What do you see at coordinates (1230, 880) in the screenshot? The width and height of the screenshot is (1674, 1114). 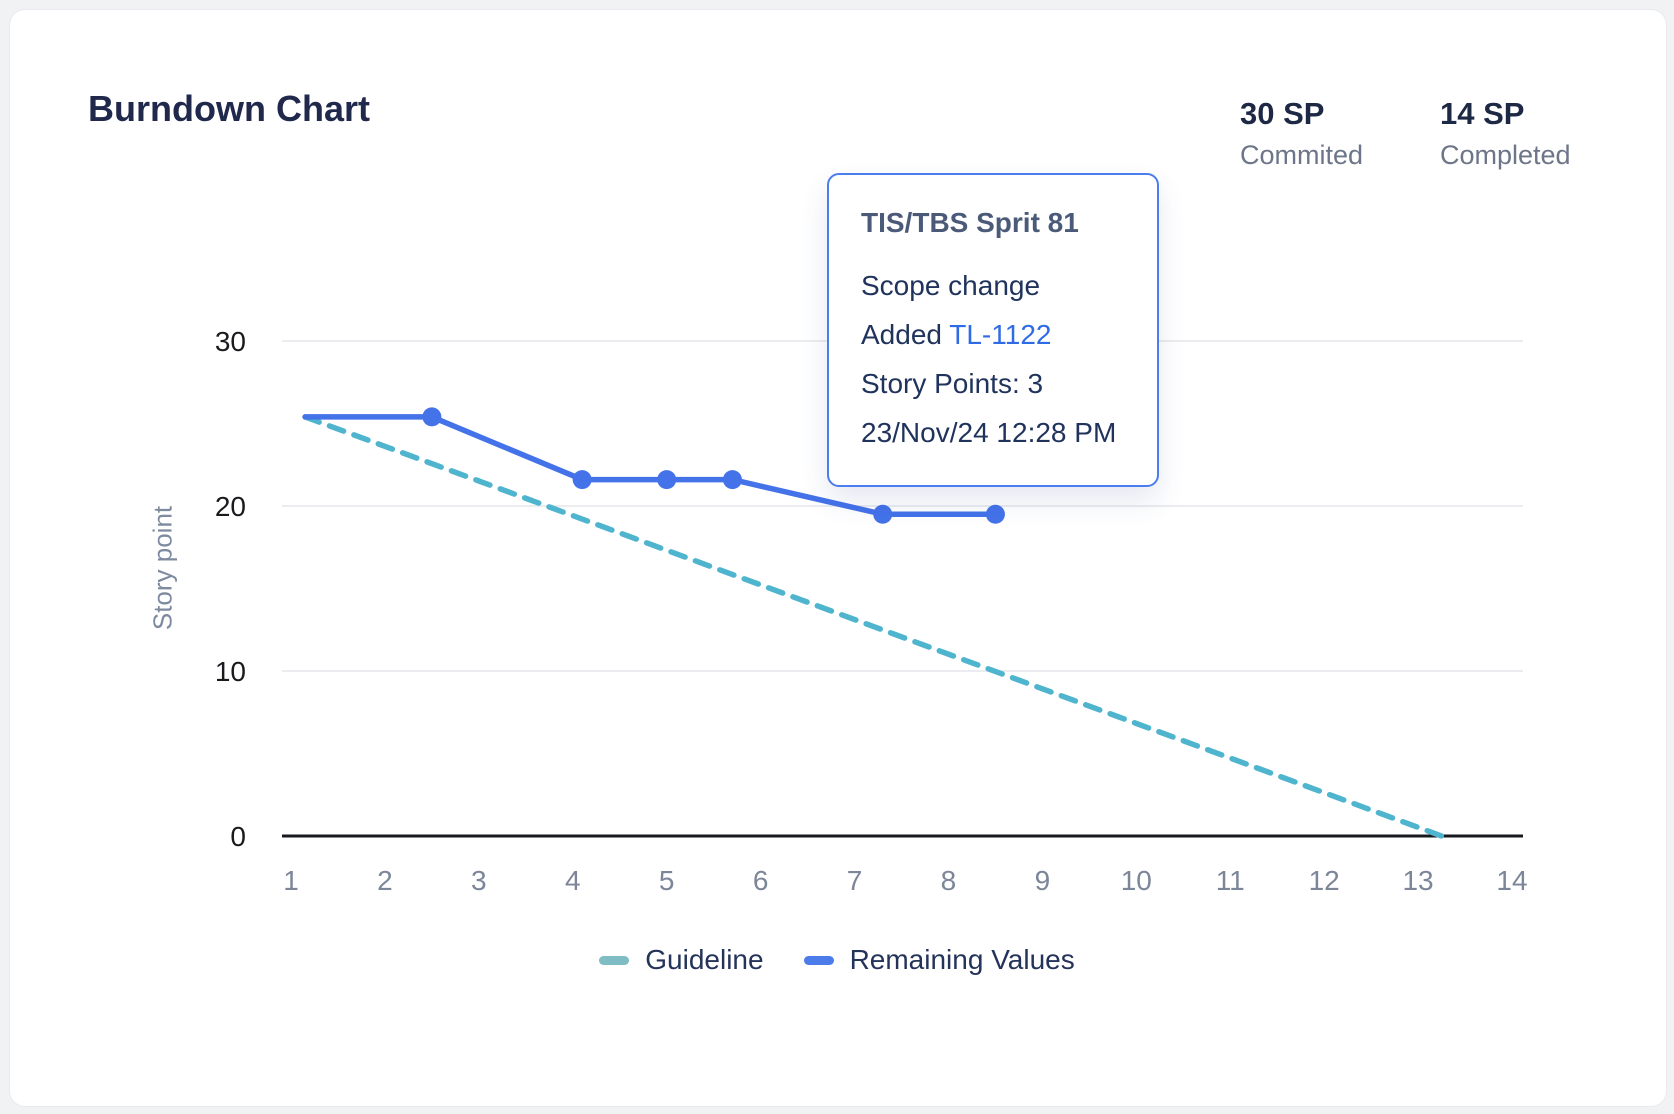 I see `x-tick-label: 11` at bounding box center [1230, 880].